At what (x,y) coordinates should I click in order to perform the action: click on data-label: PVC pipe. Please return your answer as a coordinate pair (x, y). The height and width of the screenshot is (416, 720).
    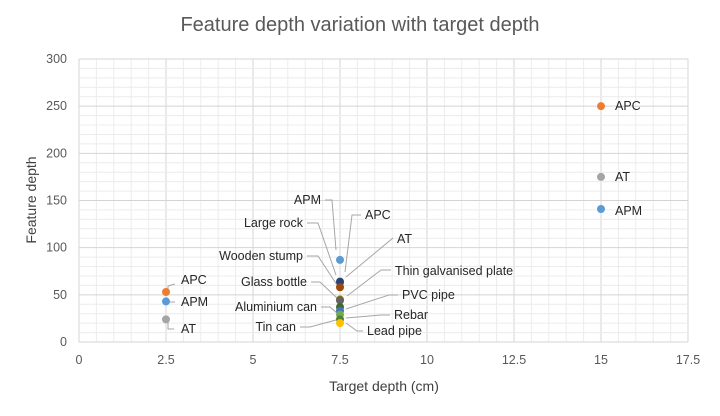
    Looking at the image, I should click on (428, 295).